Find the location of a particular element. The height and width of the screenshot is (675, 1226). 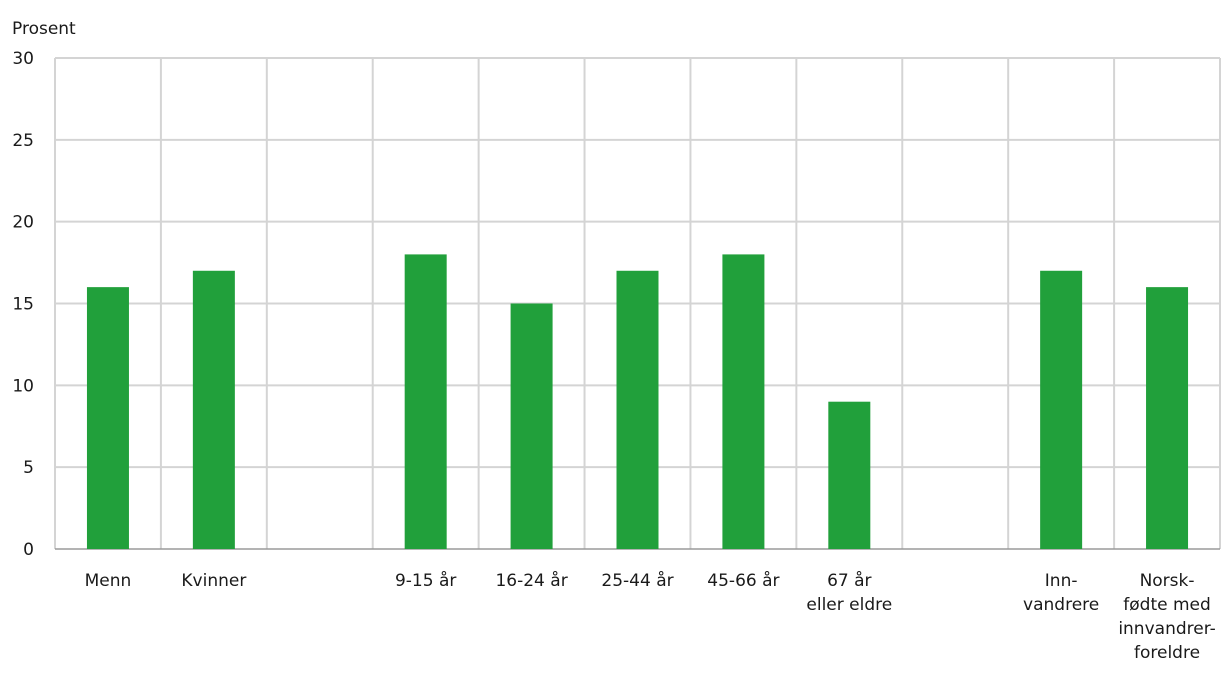

y-tick-label: 5 is located at coordinates (28, 468).